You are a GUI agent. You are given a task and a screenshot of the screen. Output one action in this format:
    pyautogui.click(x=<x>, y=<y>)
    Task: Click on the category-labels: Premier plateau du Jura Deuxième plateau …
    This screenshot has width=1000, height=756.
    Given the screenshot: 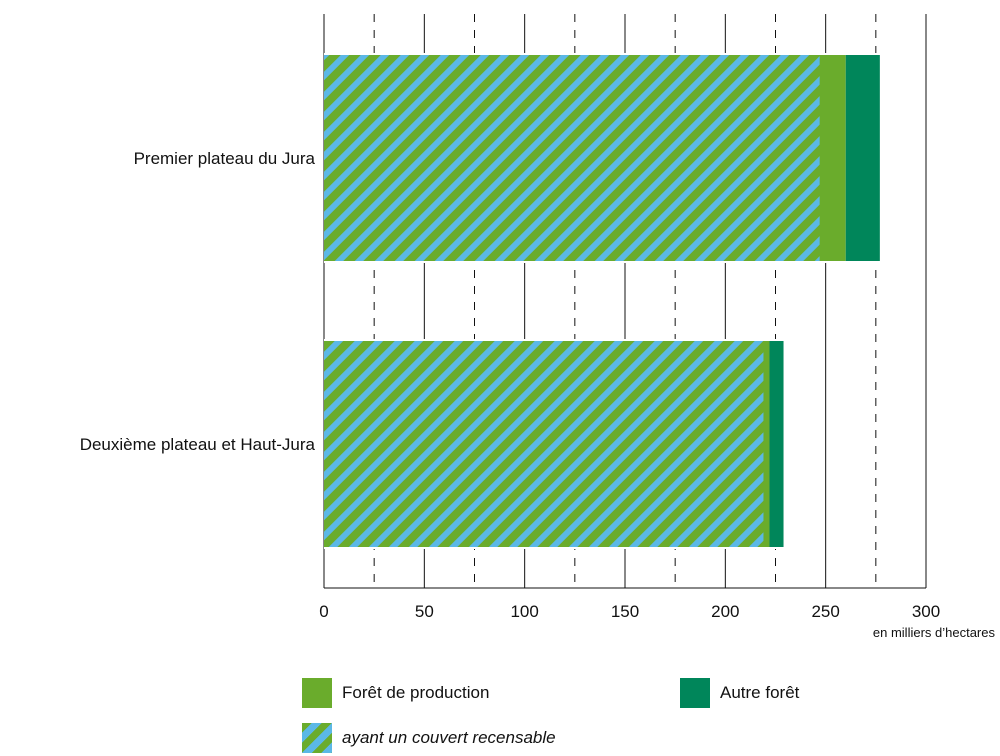 What is the action you would take?
    pyautogui.click(x=198, y=301)
    